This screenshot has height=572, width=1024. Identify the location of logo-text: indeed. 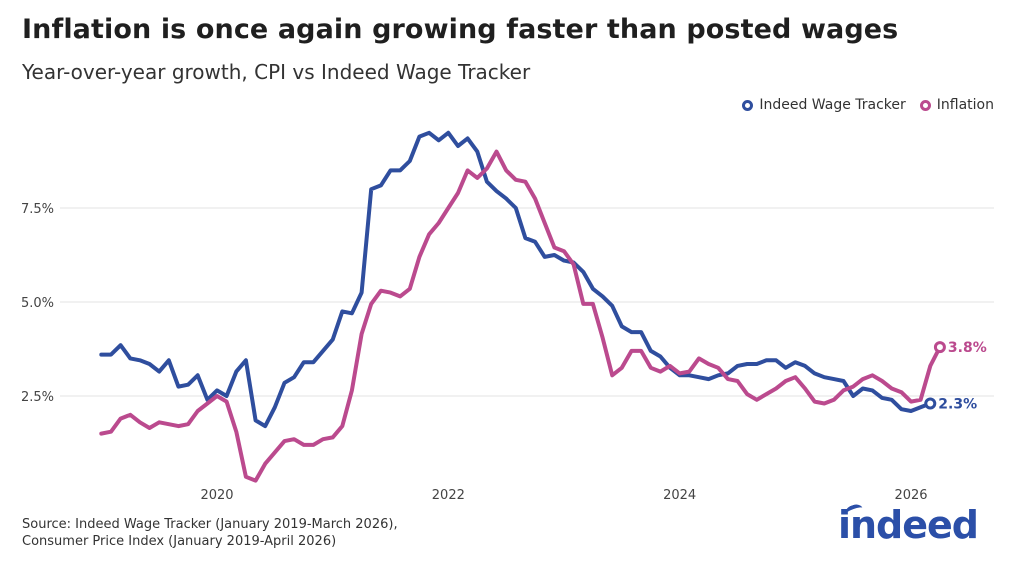
(908, 525).